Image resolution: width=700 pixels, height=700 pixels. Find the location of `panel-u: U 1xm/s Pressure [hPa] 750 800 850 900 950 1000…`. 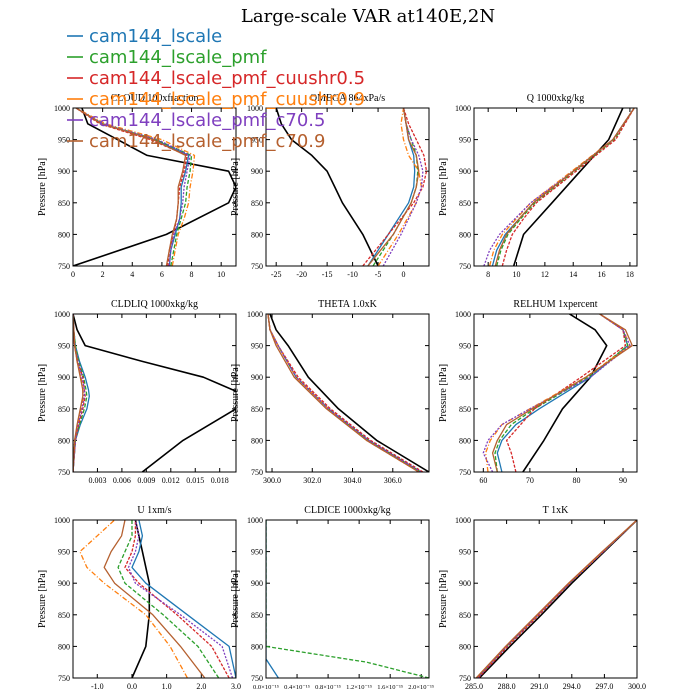

panel-u: U 1xm/s Pressure [hPa] 750 800 850 900 950 1000… is located at coordinates (139, 598).